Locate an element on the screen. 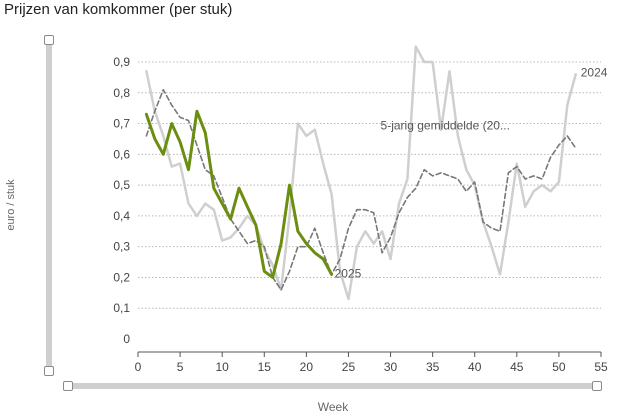 Image resolution: width=626 pixels, height=417 pixels. x-range-slider-right-handle is located at coordinates (597, 386).